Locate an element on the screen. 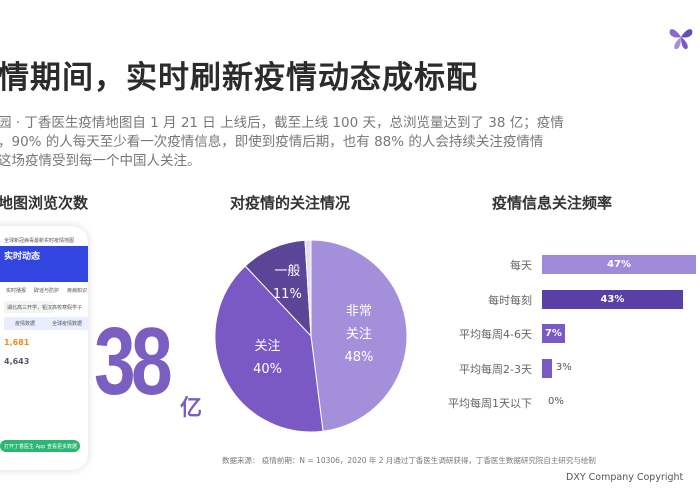  big-number-unit: 亿 is located at coordinates (191, 408).